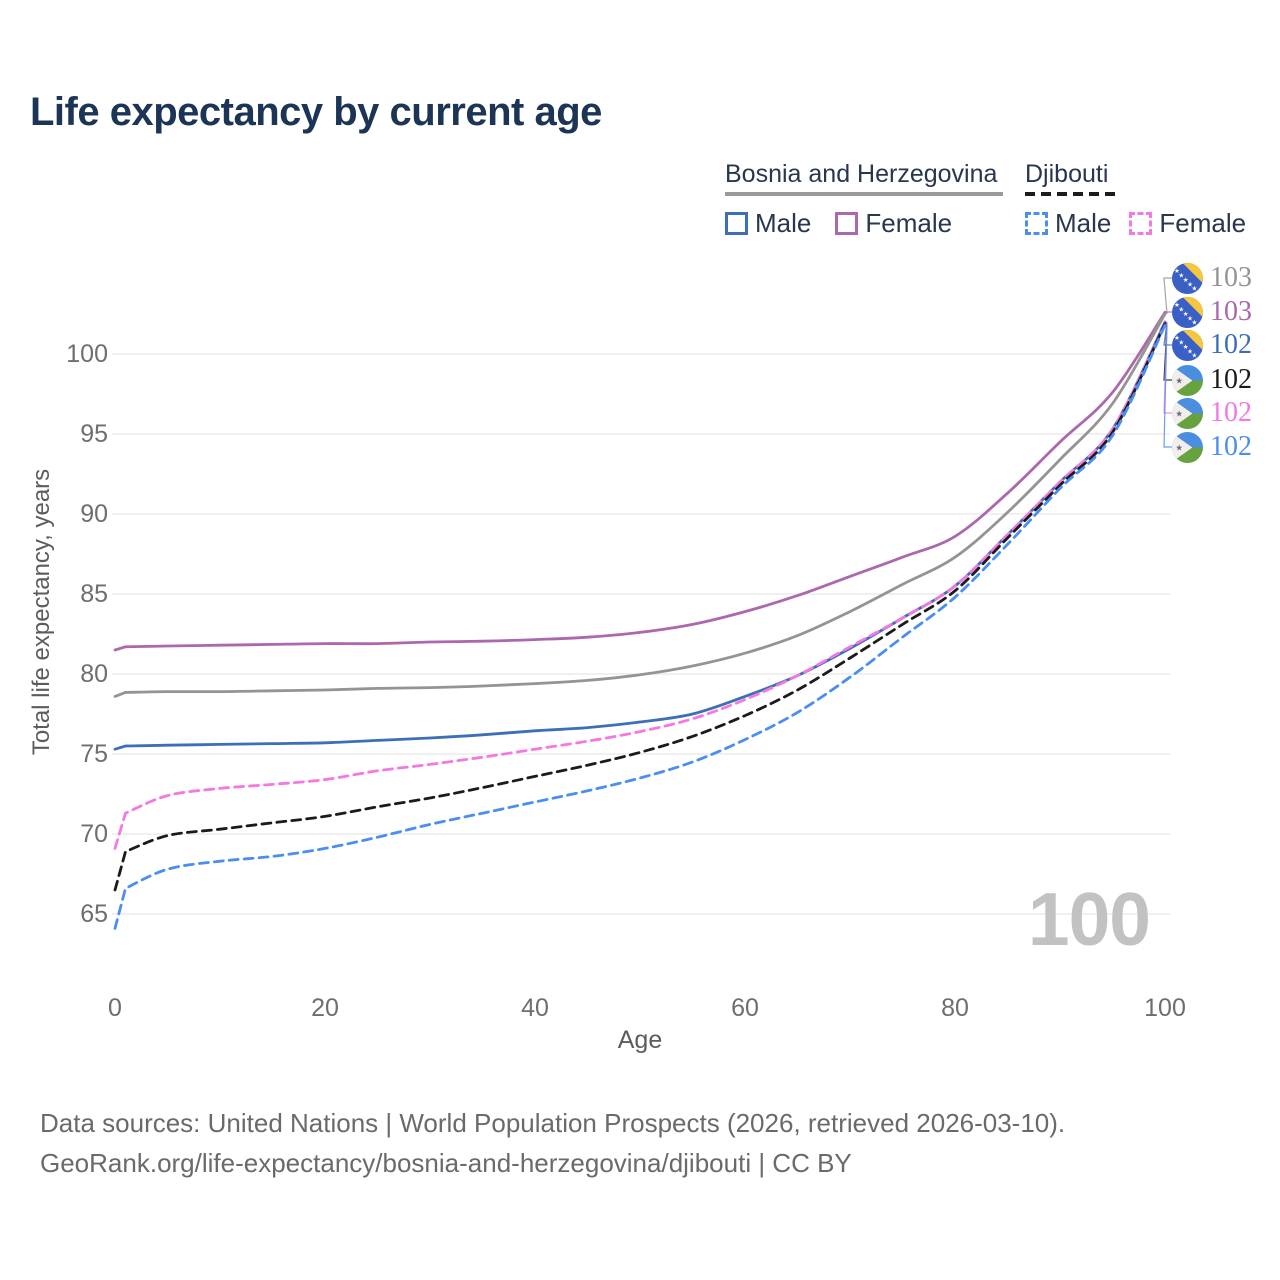  What do you see at coordinates (41, 612) in the screenshot?
I see `y-axis-title: Total life expectancy, years` at bounding box center [41, 612].